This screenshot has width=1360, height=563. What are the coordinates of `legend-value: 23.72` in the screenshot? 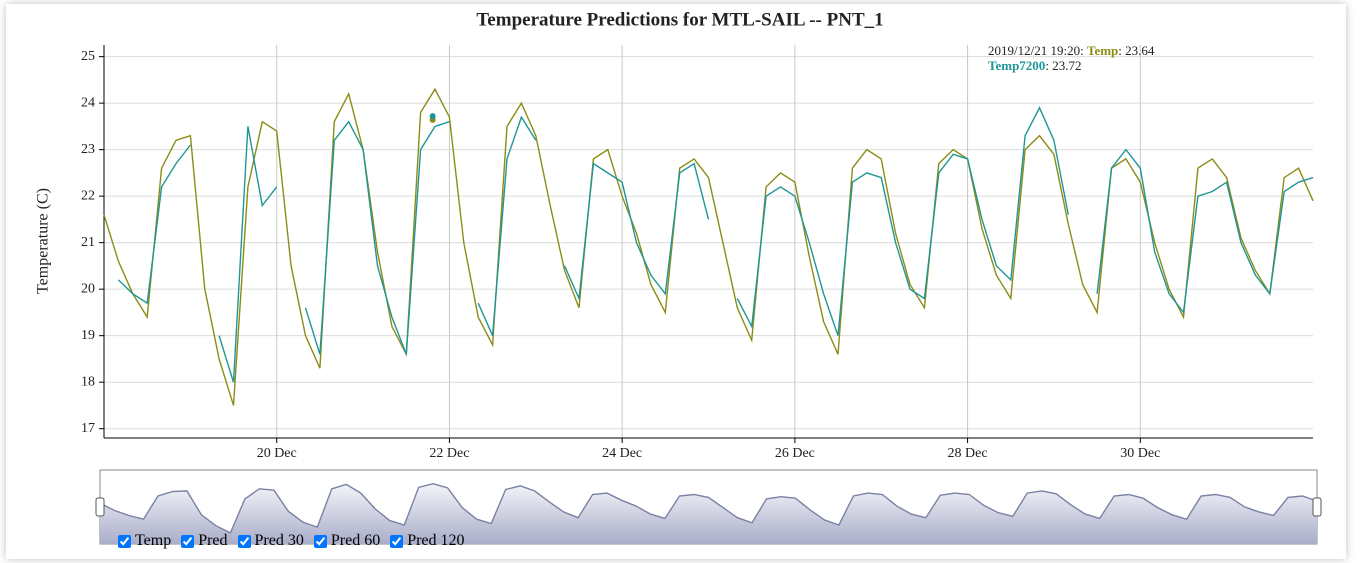 It's located at (1066, 65).